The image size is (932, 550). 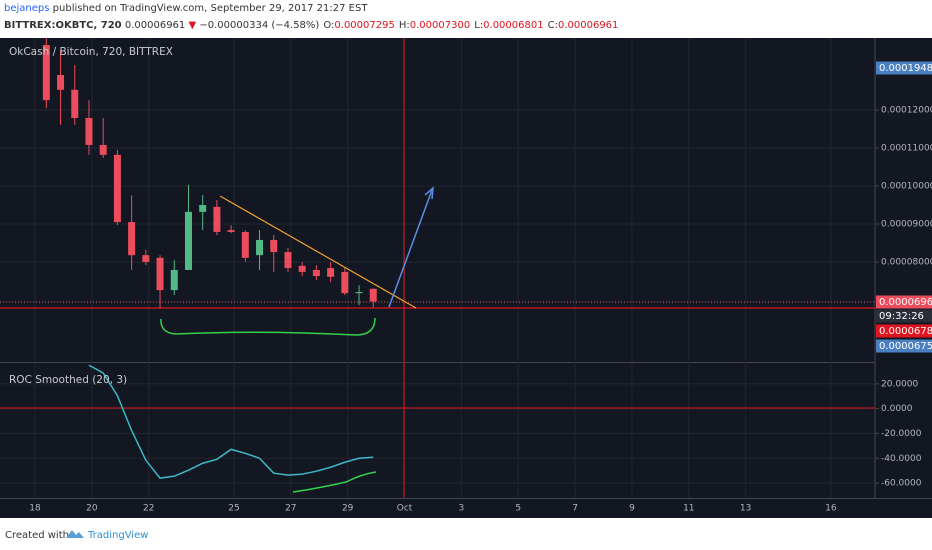 What do you see at coordinates (632, 509) in the screenshot?
I see `x-tick-label: 9` at bounding box center [632, 509].